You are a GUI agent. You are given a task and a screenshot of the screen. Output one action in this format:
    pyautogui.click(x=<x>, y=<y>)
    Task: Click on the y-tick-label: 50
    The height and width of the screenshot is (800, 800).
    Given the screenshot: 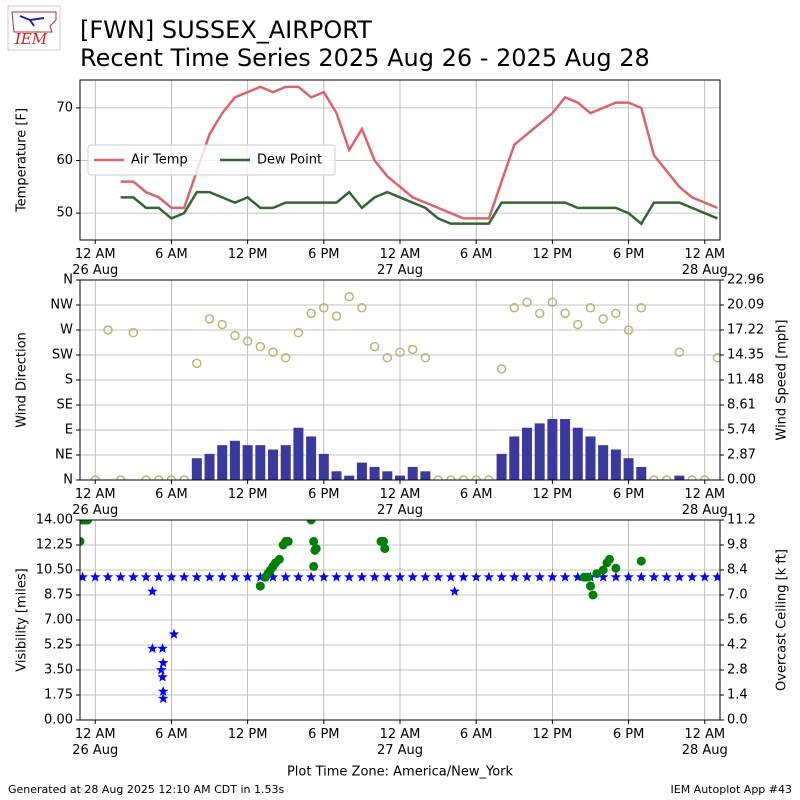 What is the action you would take?
    pyautogui.click(x=64, y=213)
    